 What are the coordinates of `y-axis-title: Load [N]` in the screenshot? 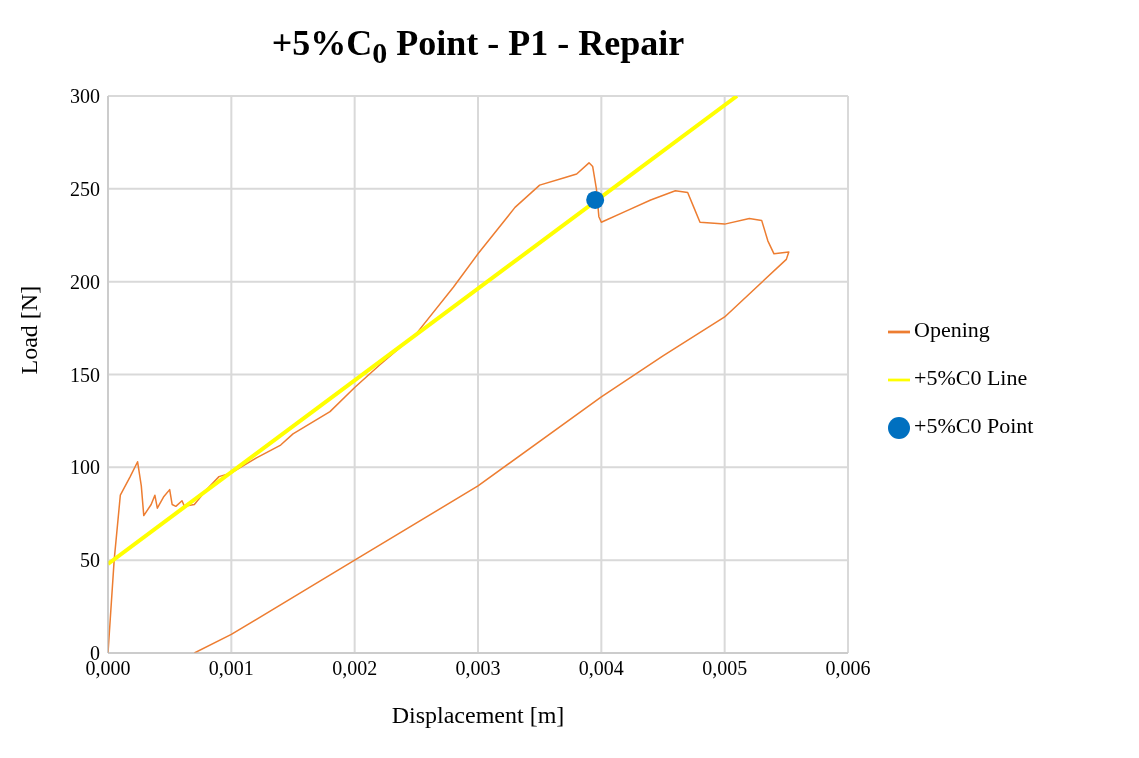 It's located at (28, 330).